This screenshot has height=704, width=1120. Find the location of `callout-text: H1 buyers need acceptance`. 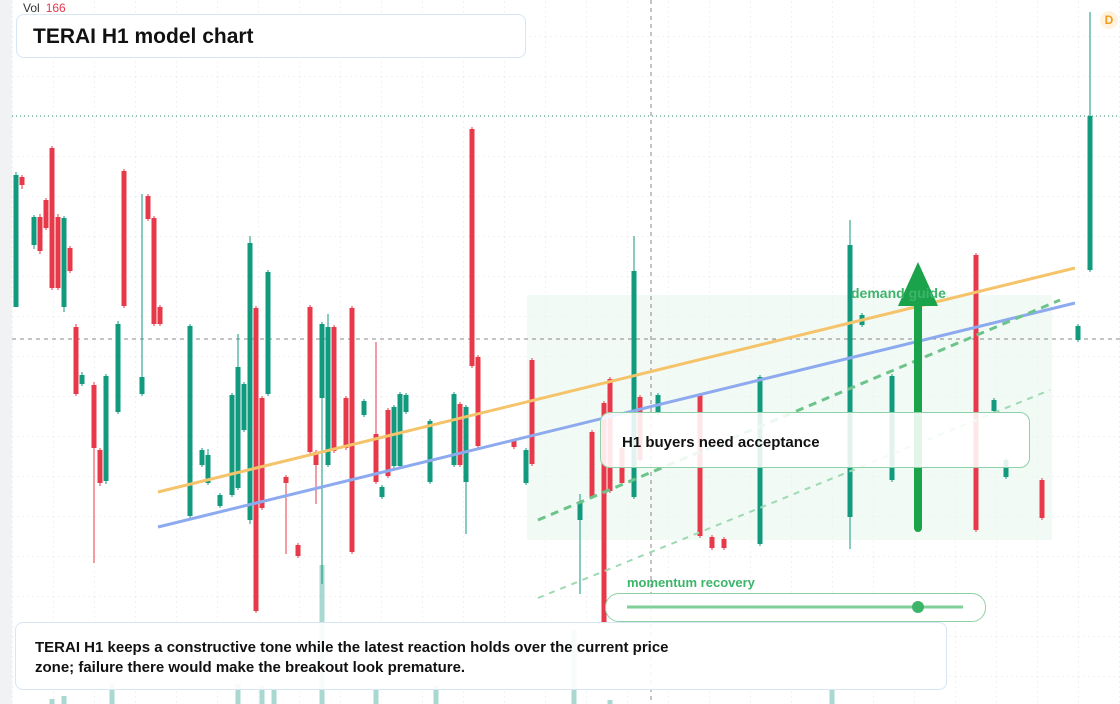

callout-text: H1 buyers need acceptance is located at coordinates (721, 442).